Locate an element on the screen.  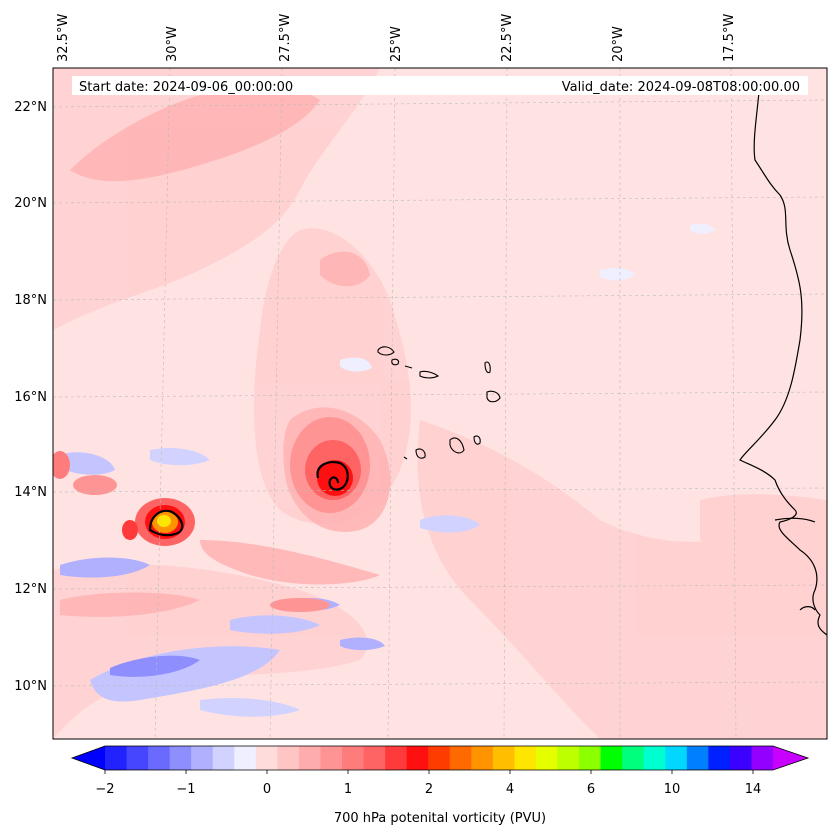
lat-labels: 22°N 20°N 18°N 16°N 14°N 12°N 10°N is located at coordinates (30, 397).